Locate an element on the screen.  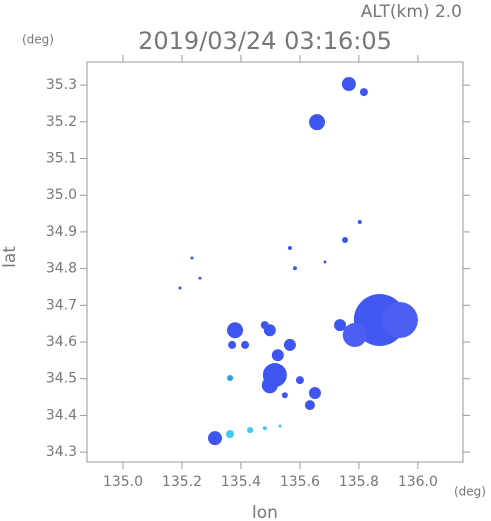
y-tick-label: 34.7 is located at coordinates (61, 305).